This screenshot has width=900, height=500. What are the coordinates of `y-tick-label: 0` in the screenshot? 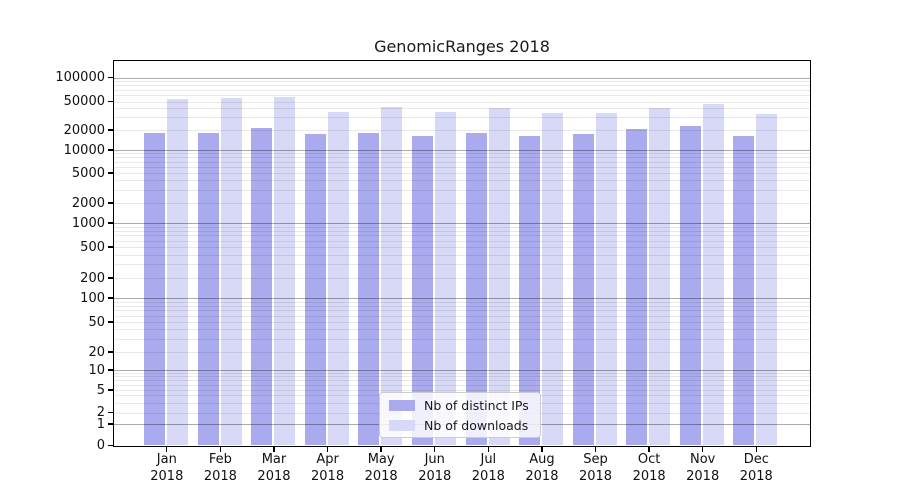 It's located at (100, 445).